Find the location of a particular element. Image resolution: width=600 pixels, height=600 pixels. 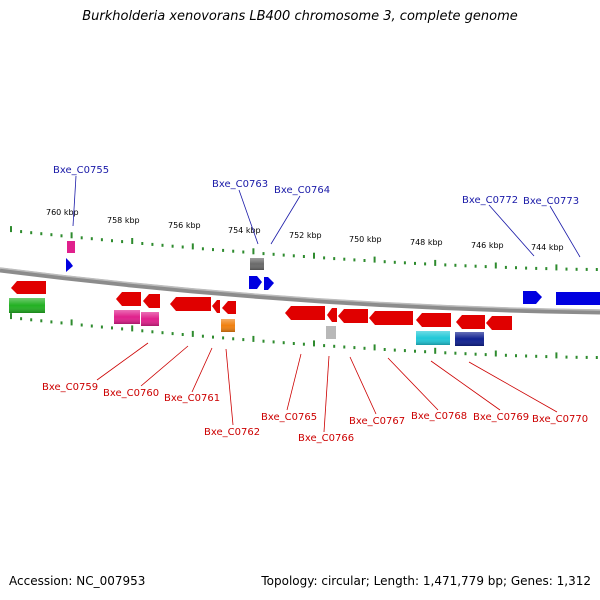

gene-bxe-c0766-feature is located at coordinates (331, 332).